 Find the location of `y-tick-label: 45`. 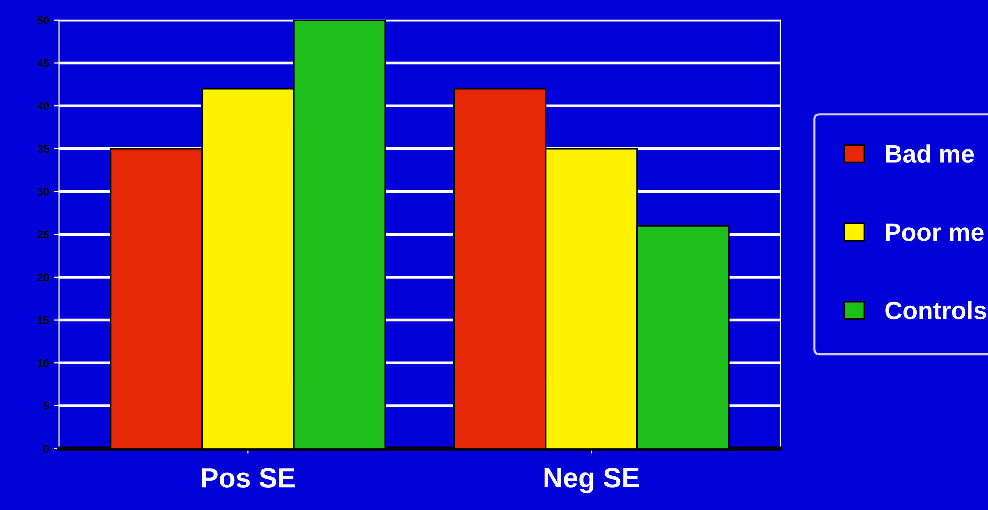

y-tick-label: 45 is located at coordinates (43, 64).